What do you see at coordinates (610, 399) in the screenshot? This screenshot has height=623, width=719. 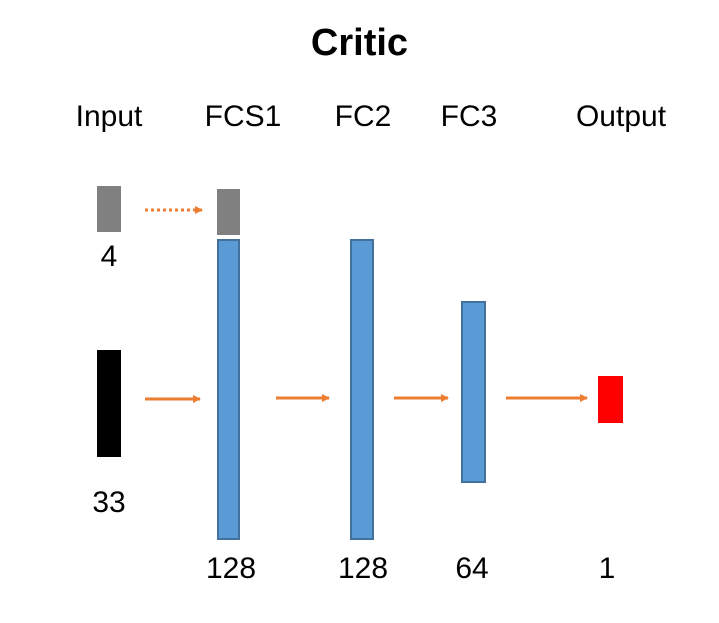 I see `output-block` at bounding box center [610, 399].